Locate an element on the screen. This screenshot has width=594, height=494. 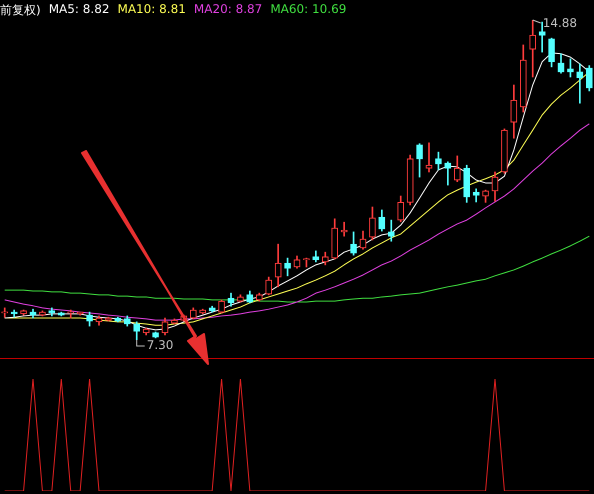
annotation: 7.30 is located at coordinates (160, 345).